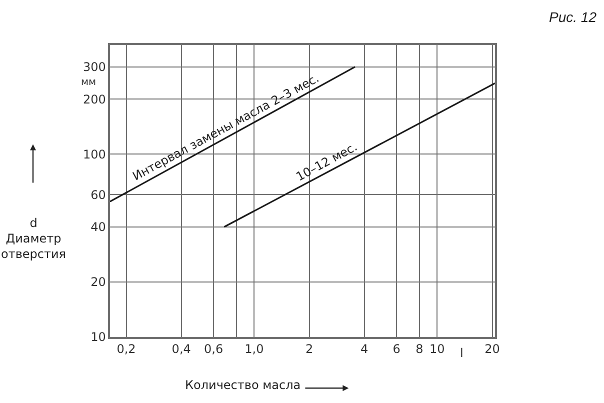  Describe the element at coordinates (88, 82) in the screenshot. I see `text: мм` at that location.